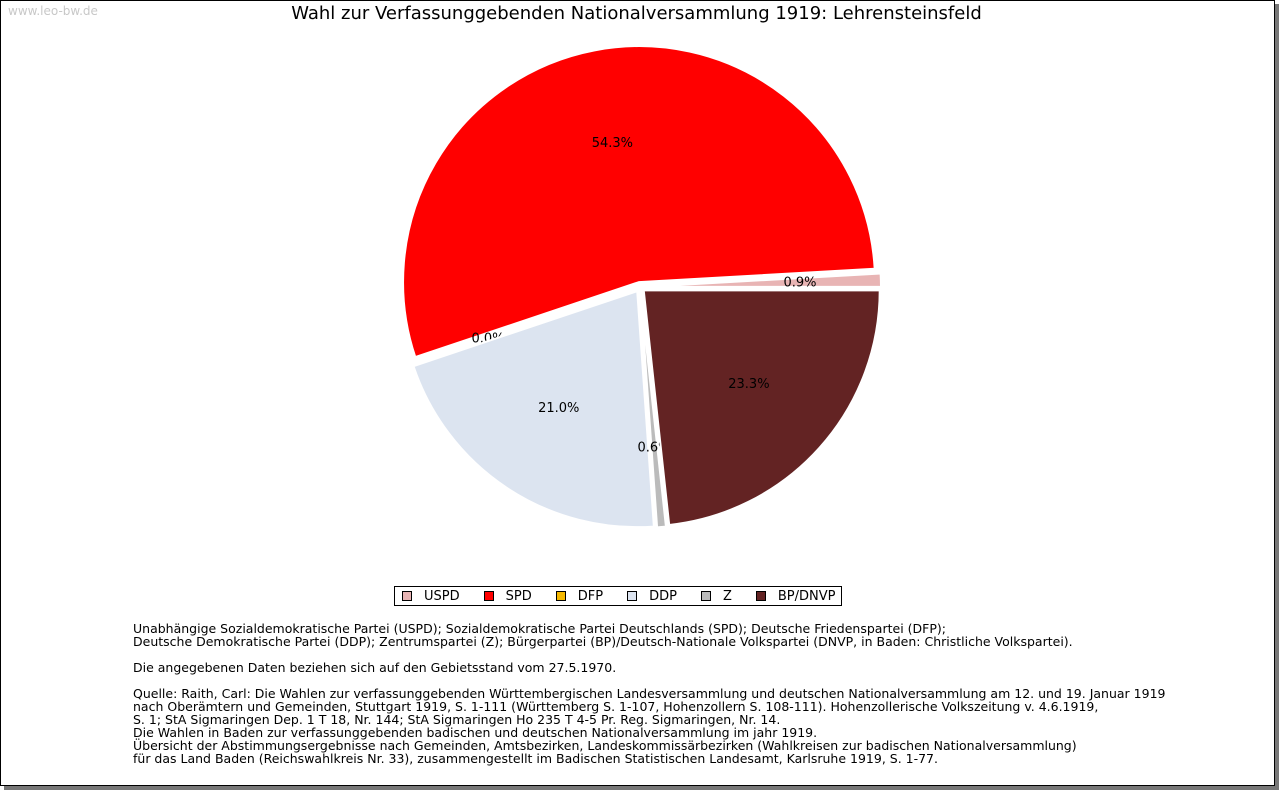 The image size is (1280, 791). Describe the element at coordinates (806, 596) in the screenshot. I see `legend-label-bp-dnvp: BP/DNVP` at that location.